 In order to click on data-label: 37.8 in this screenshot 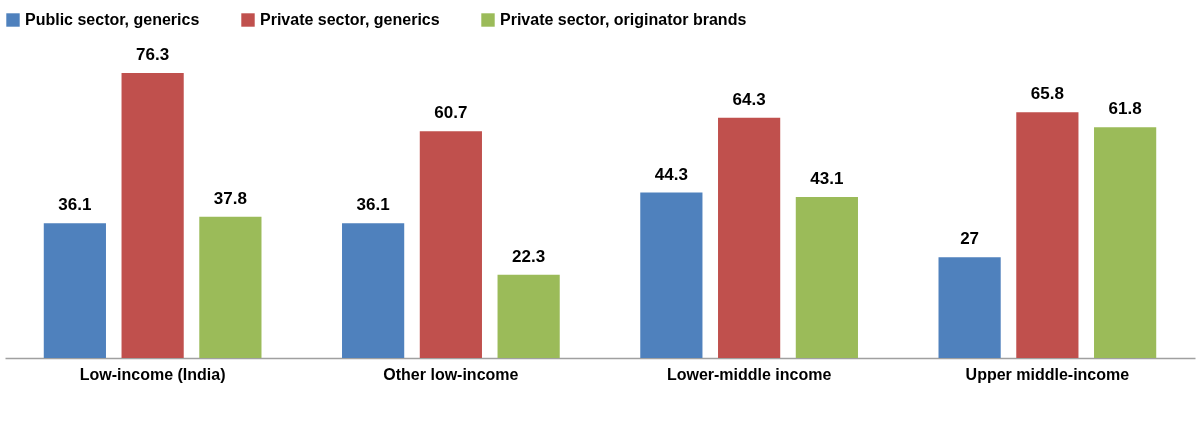, I will do `click(230, 198)`.